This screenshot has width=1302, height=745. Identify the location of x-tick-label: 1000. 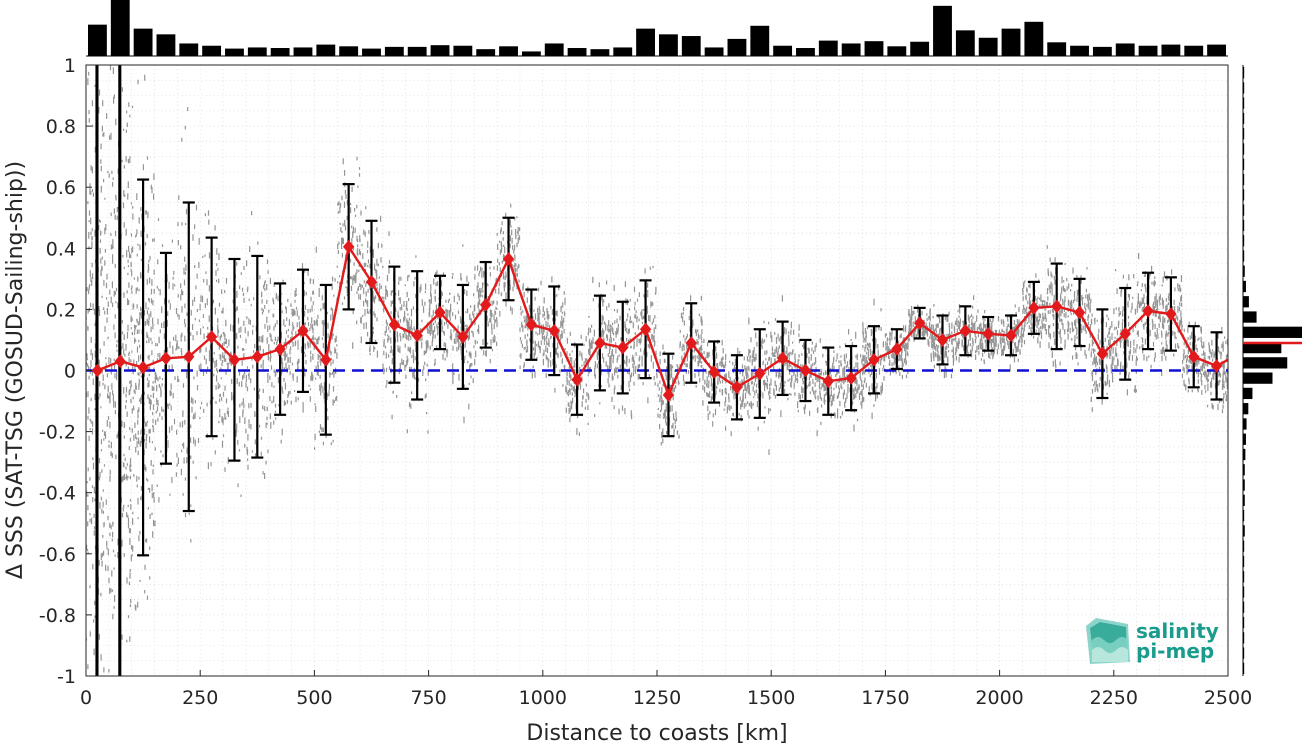
(543, 698).